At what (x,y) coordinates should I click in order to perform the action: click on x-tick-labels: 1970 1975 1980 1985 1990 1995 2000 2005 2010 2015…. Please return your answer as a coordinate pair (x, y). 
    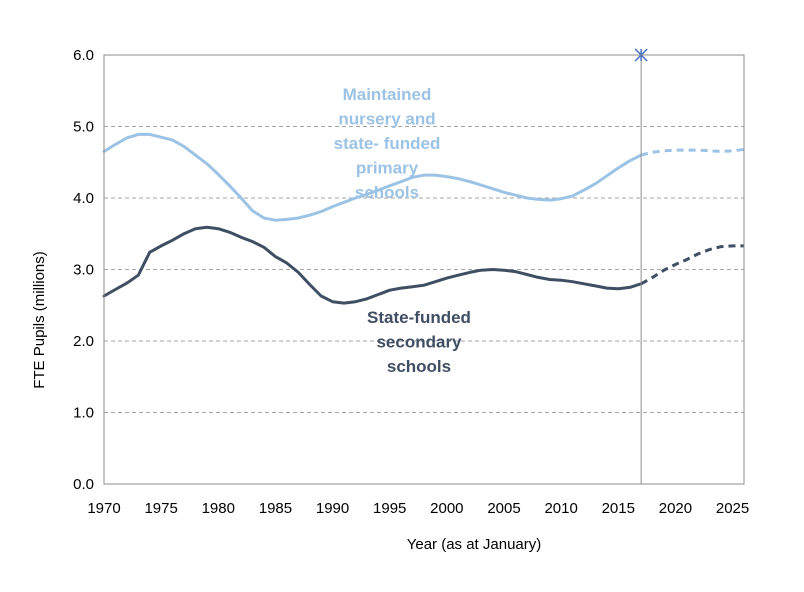
    Looking at the image, I should click on (418, 508).